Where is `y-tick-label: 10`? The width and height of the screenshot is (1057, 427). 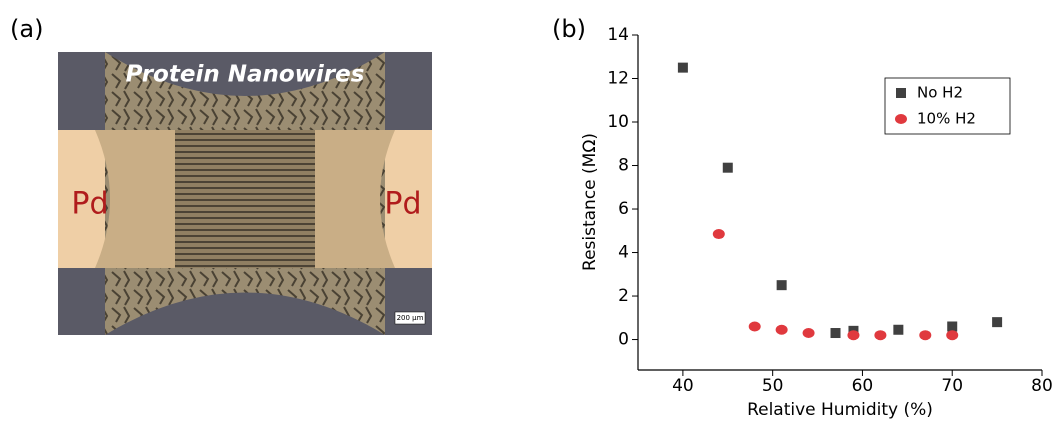
y-tick-label: 10 is located at coordinates (618, 122).